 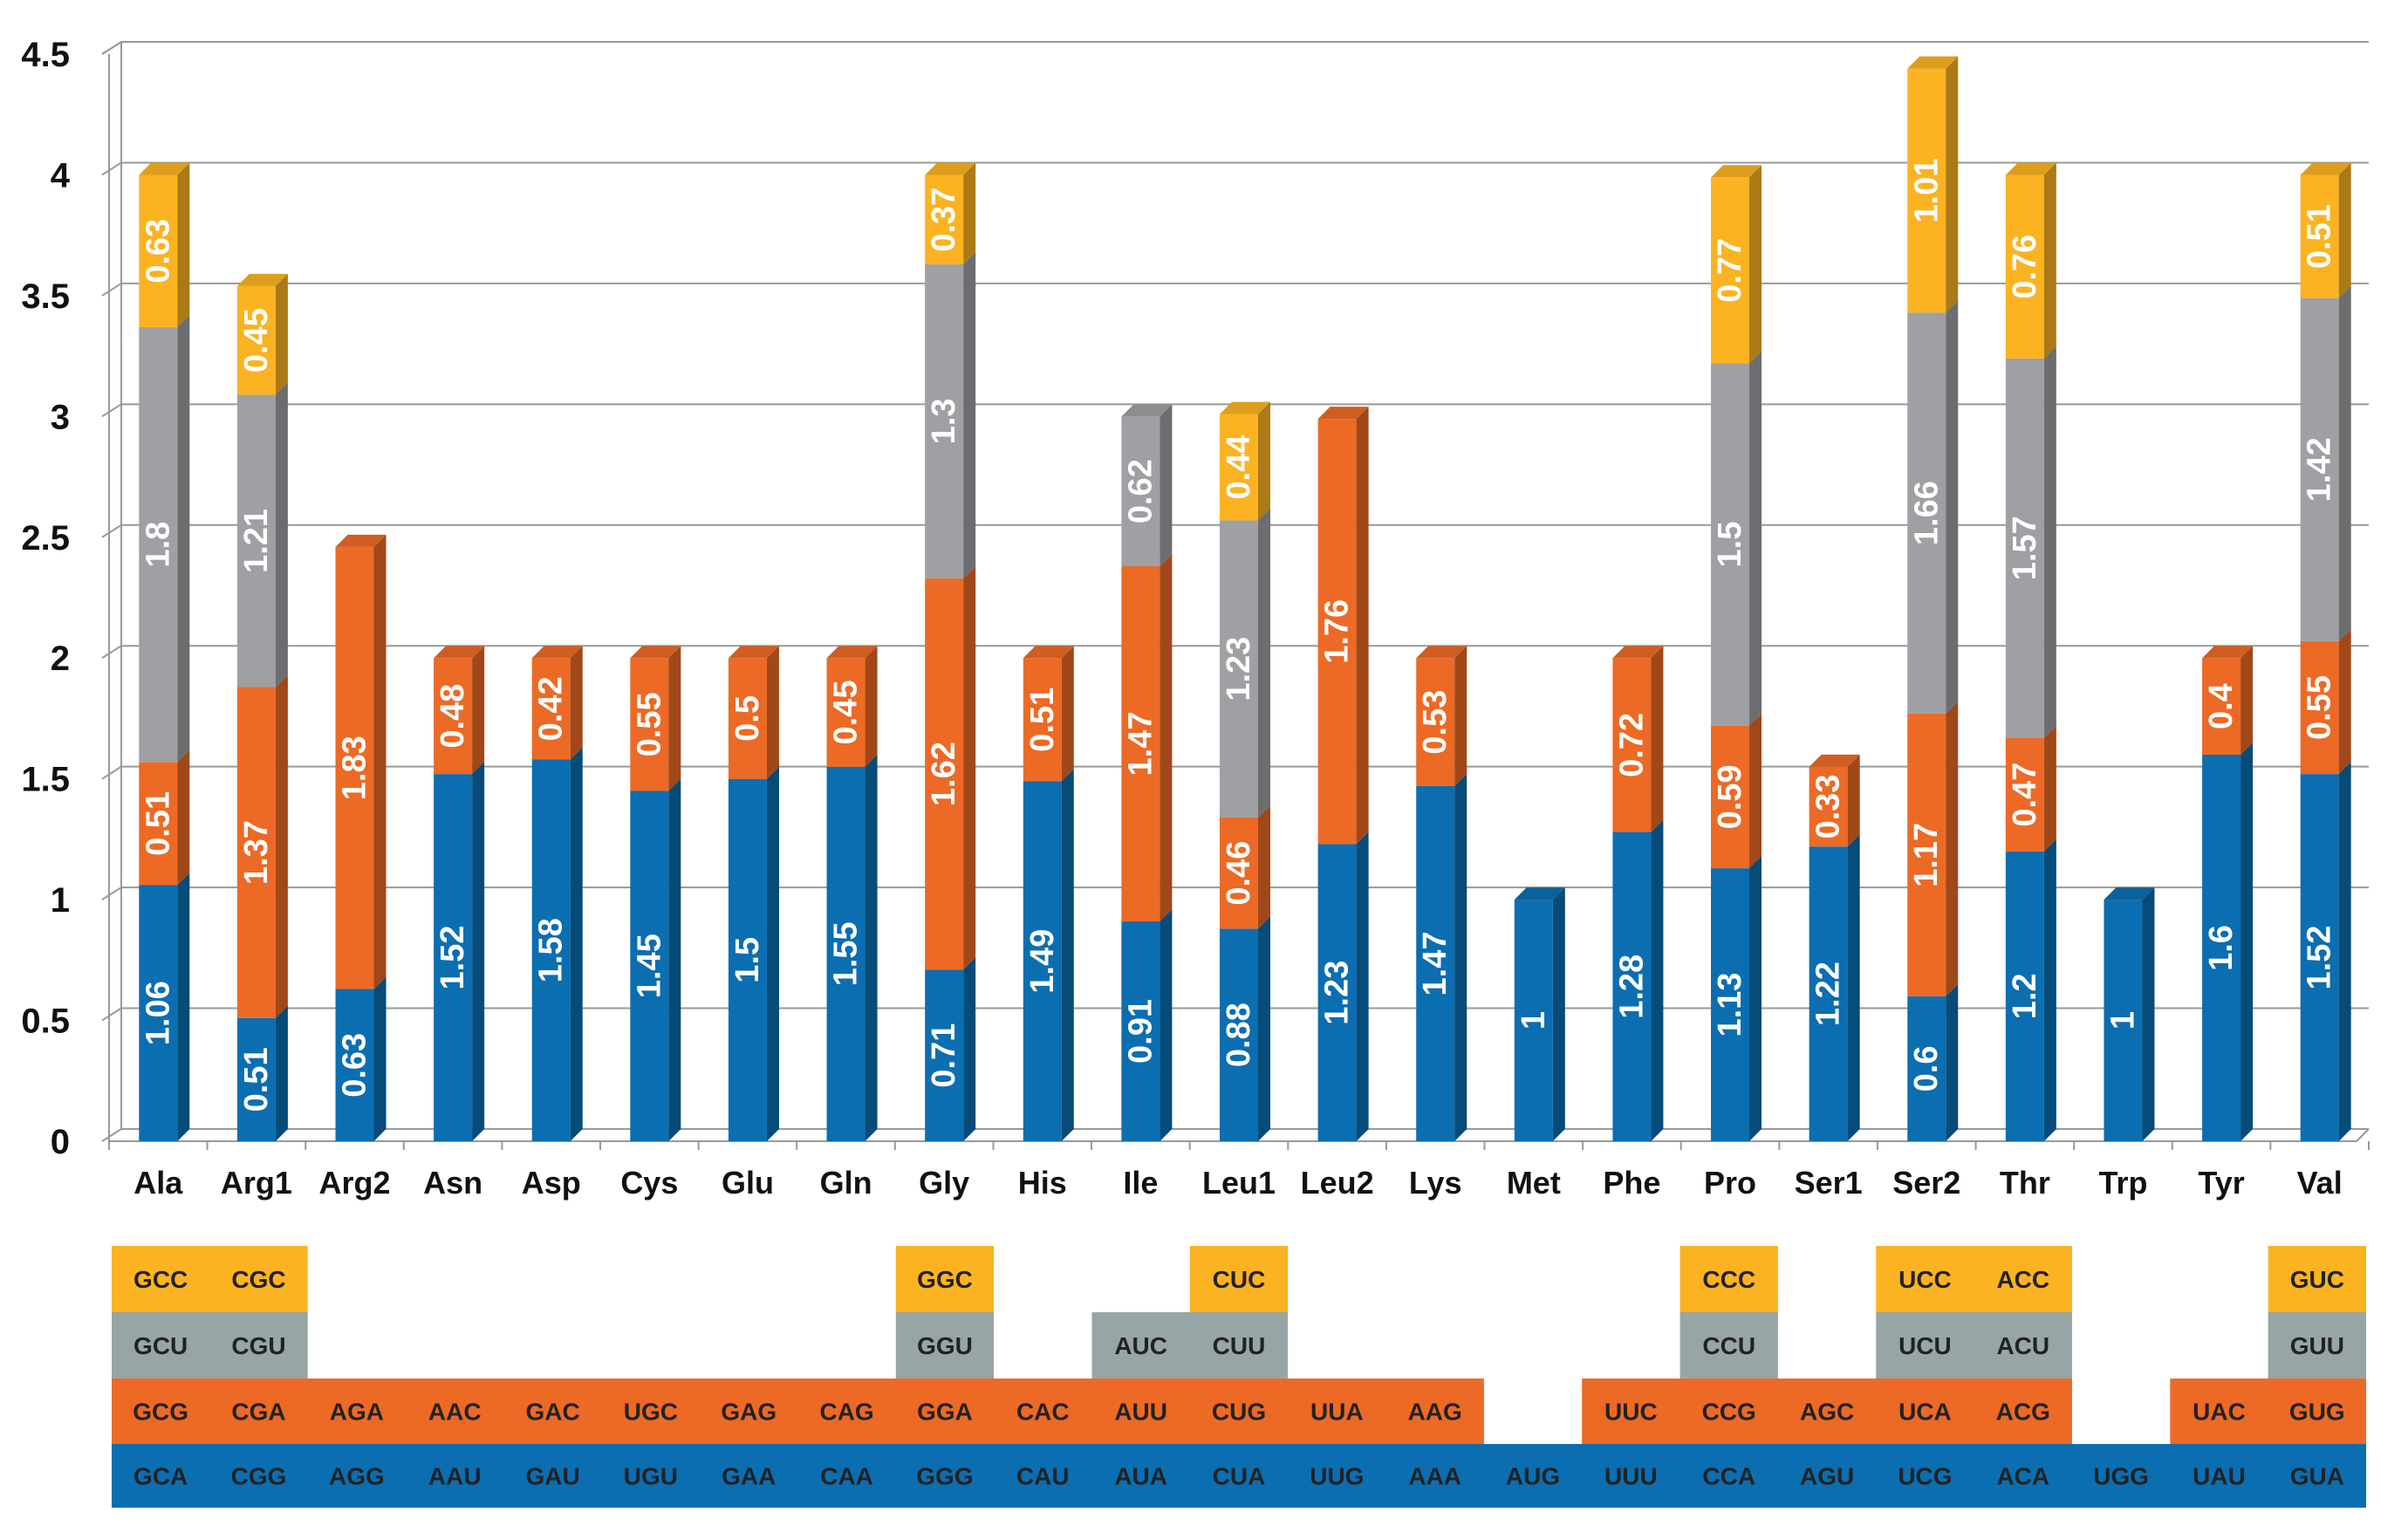 What do you see at coordinates (1235, 48) in the screenshot?
I see `gridline` at bounding box center [1235, 48].